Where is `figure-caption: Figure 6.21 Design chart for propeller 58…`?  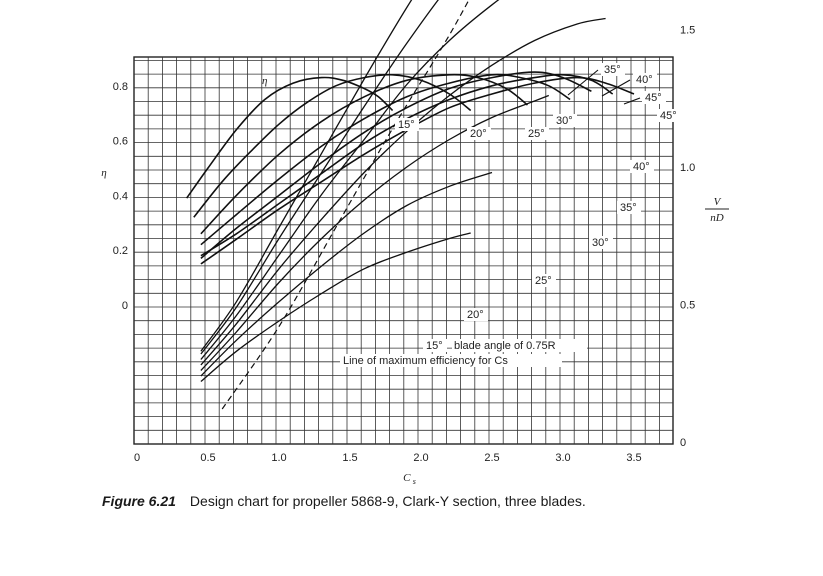
figure-caption: Figure 6.21 Design chart for propeller 58… is located at coordinates (344, 501).